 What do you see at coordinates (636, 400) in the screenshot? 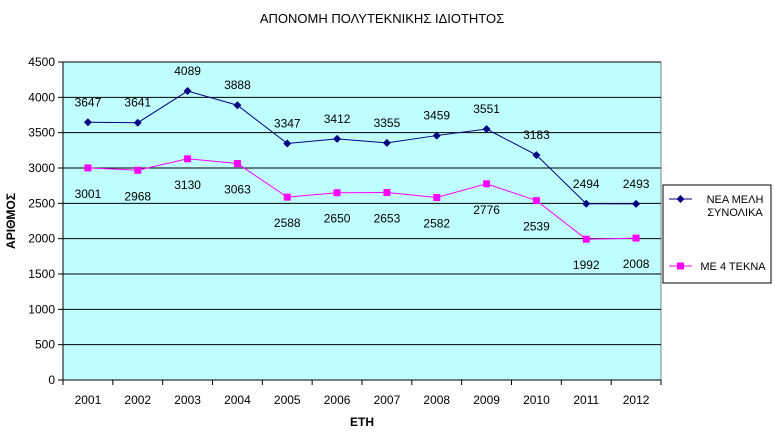
I see `x-tick-label: 2012` at bounding box center [636, 400].